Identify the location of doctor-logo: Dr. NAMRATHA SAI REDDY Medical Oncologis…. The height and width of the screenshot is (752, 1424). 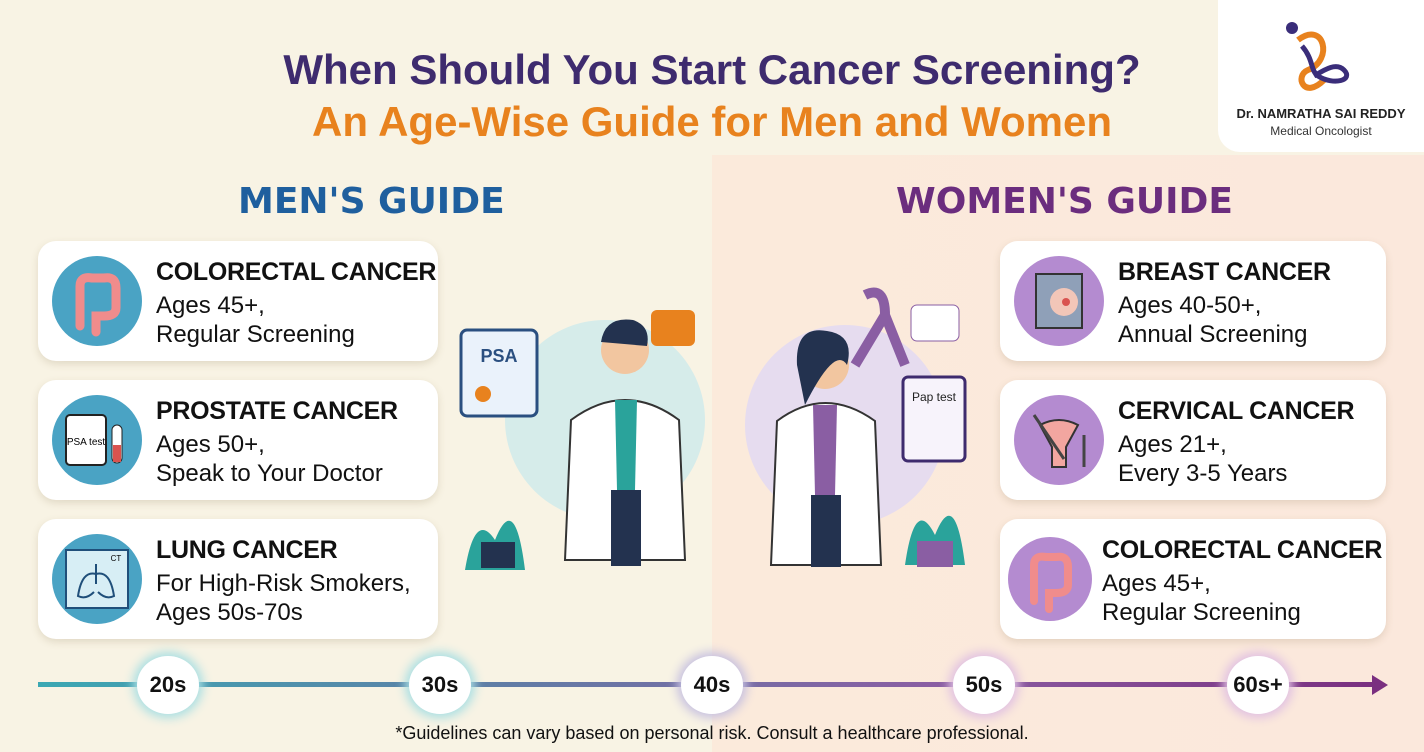
(1321, 76).